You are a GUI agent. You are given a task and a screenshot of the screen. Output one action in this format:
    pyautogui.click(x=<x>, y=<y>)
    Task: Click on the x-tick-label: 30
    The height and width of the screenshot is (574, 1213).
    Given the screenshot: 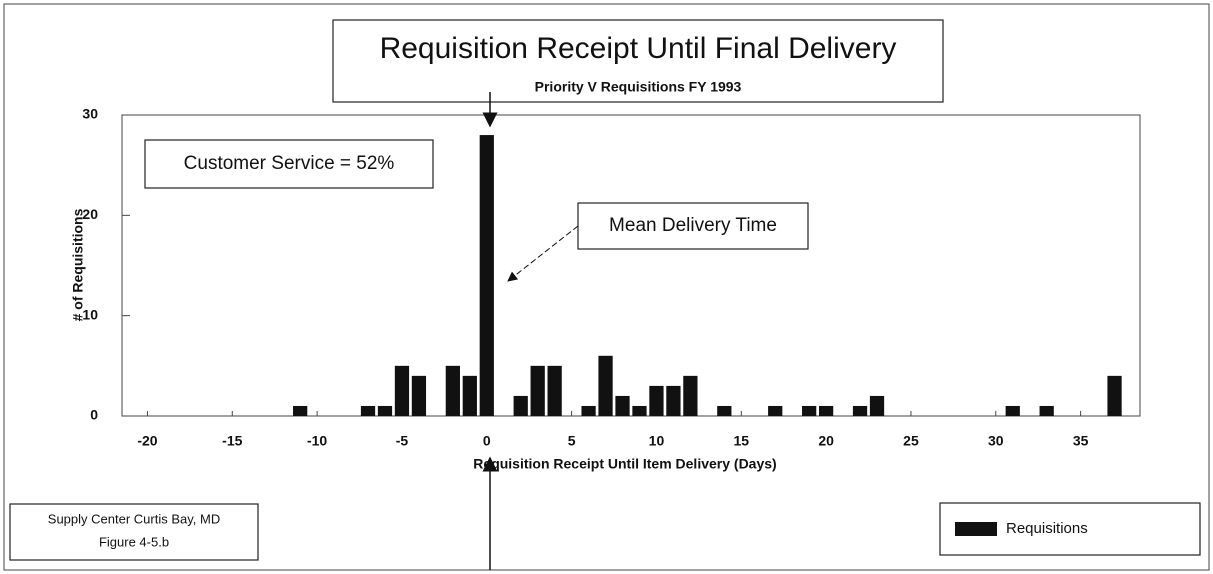 What is the action you would take?
    pyautogui.click(x=996, y=441)
    